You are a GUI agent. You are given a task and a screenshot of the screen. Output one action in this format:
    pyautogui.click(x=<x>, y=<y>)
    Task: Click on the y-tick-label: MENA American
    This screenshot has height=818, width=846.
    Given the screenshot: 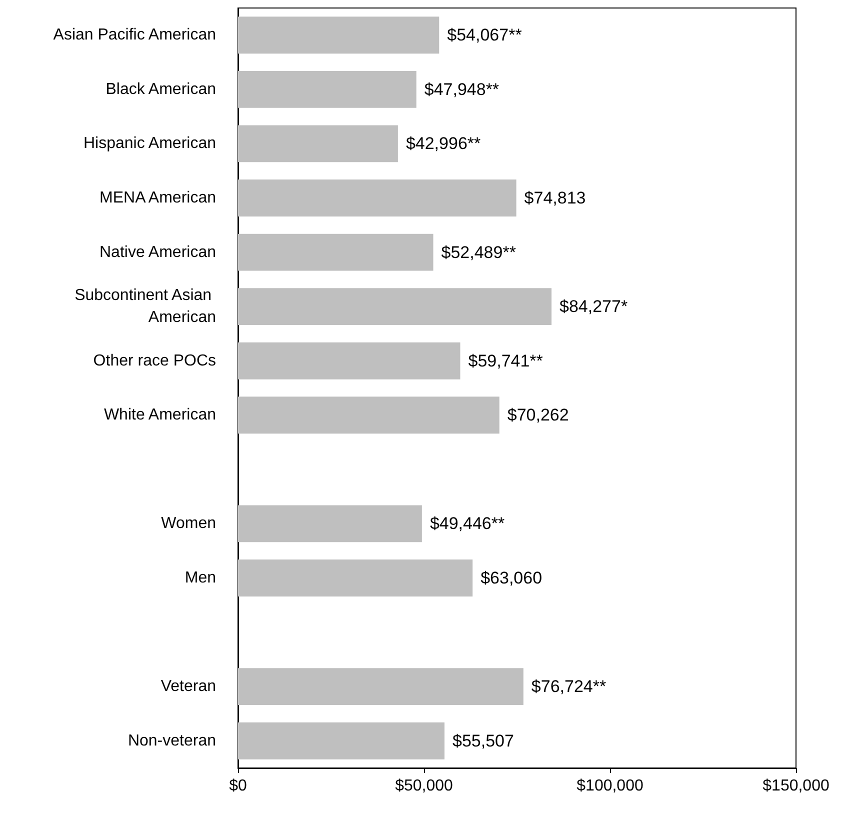 What is the action you would take?
    pyautogui.click(x=158, y=198)
    